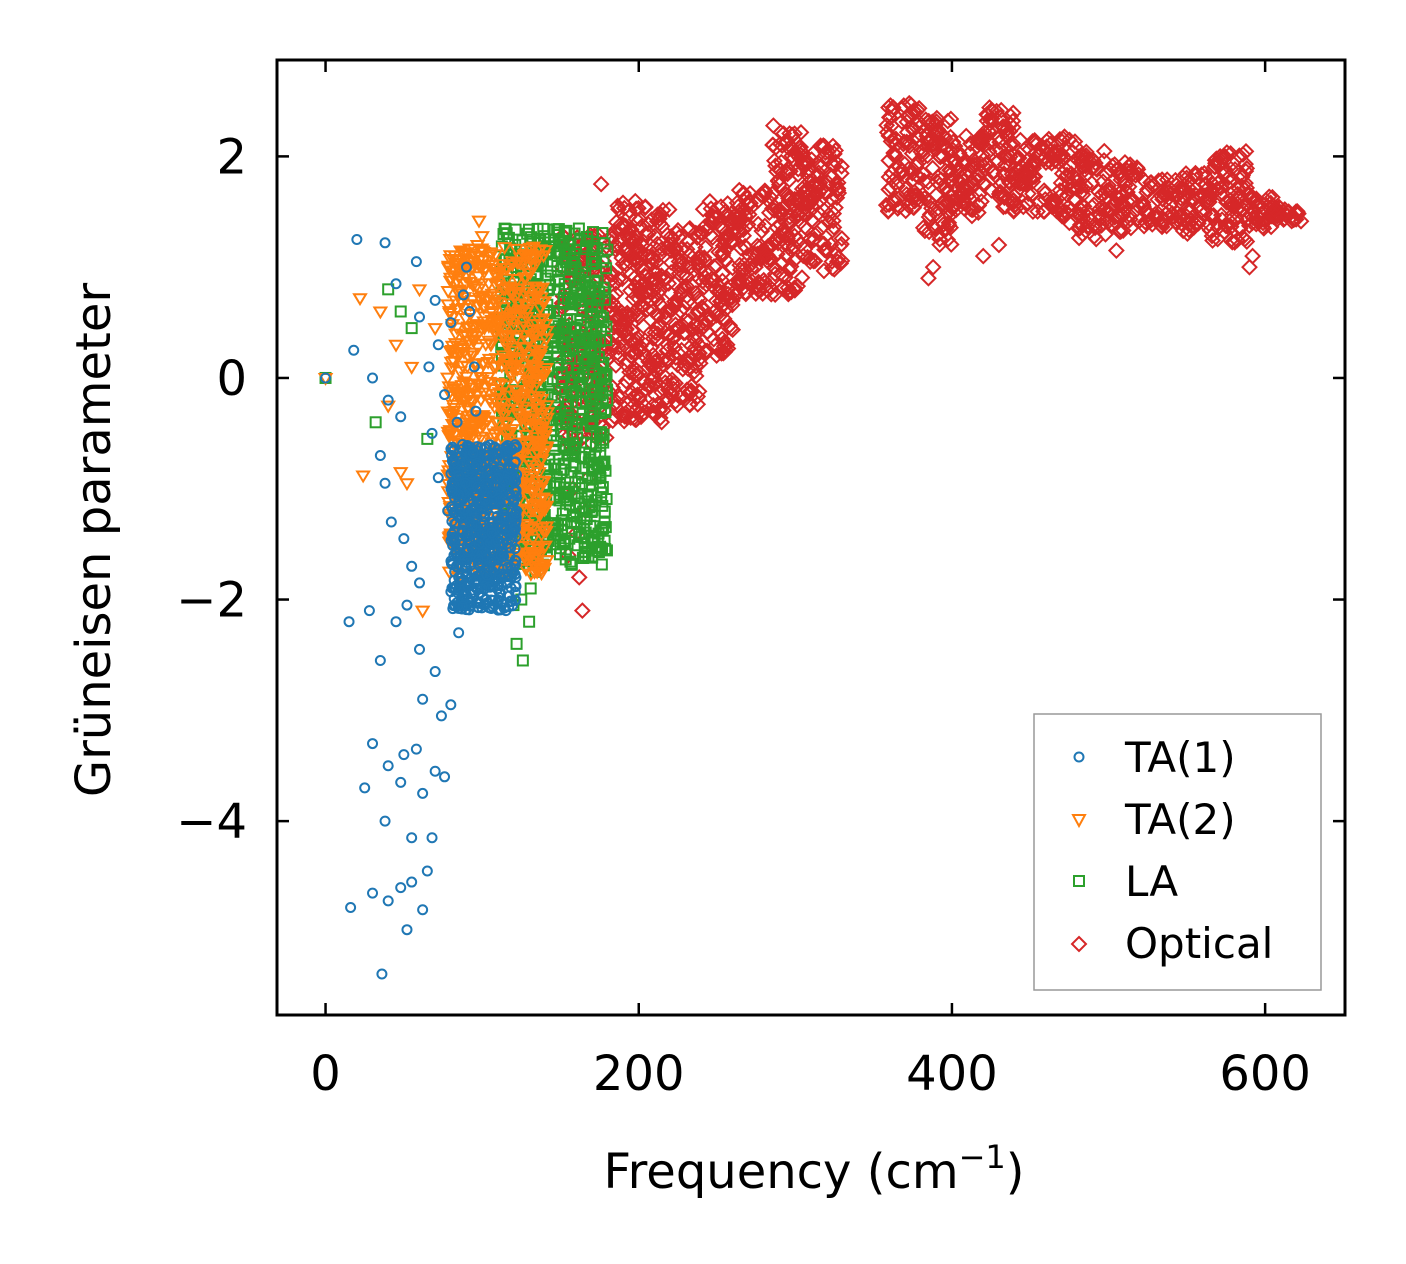 This screenshot has width=1406, height=1264. Describe the element at coordinates (1151, 881) in the screenshot. I see `legend-label-la: LA` at that location.